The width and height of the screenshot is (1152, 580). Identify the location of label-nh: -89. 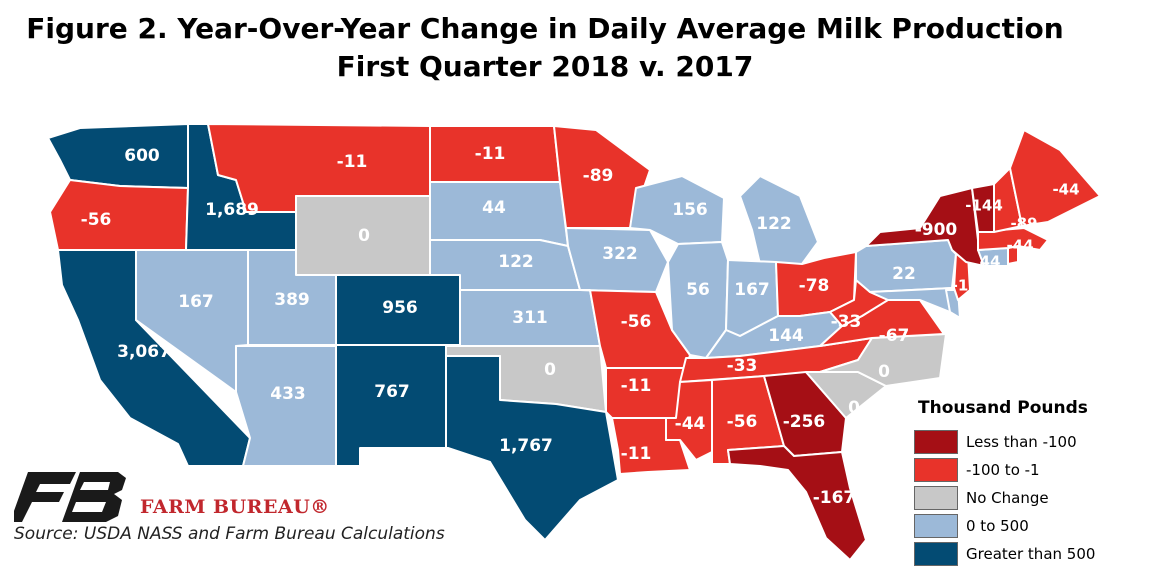
(1023, 224).